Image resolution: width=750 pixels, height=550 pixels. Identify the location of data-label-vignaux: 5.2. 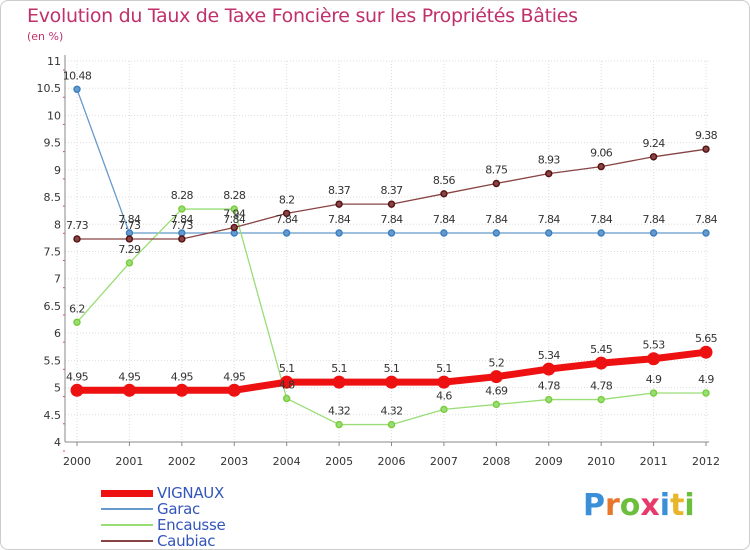
(496, 363).